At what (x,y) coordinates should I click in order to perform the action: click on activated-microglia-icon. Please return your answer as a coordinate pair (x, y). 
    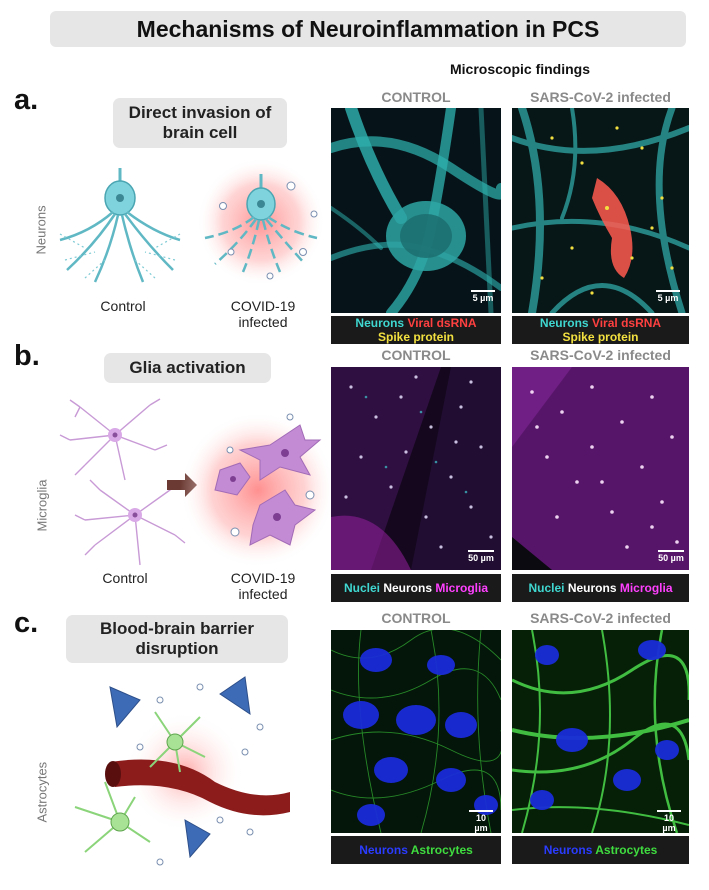
    Looking at the image, I should click on (268, 485).